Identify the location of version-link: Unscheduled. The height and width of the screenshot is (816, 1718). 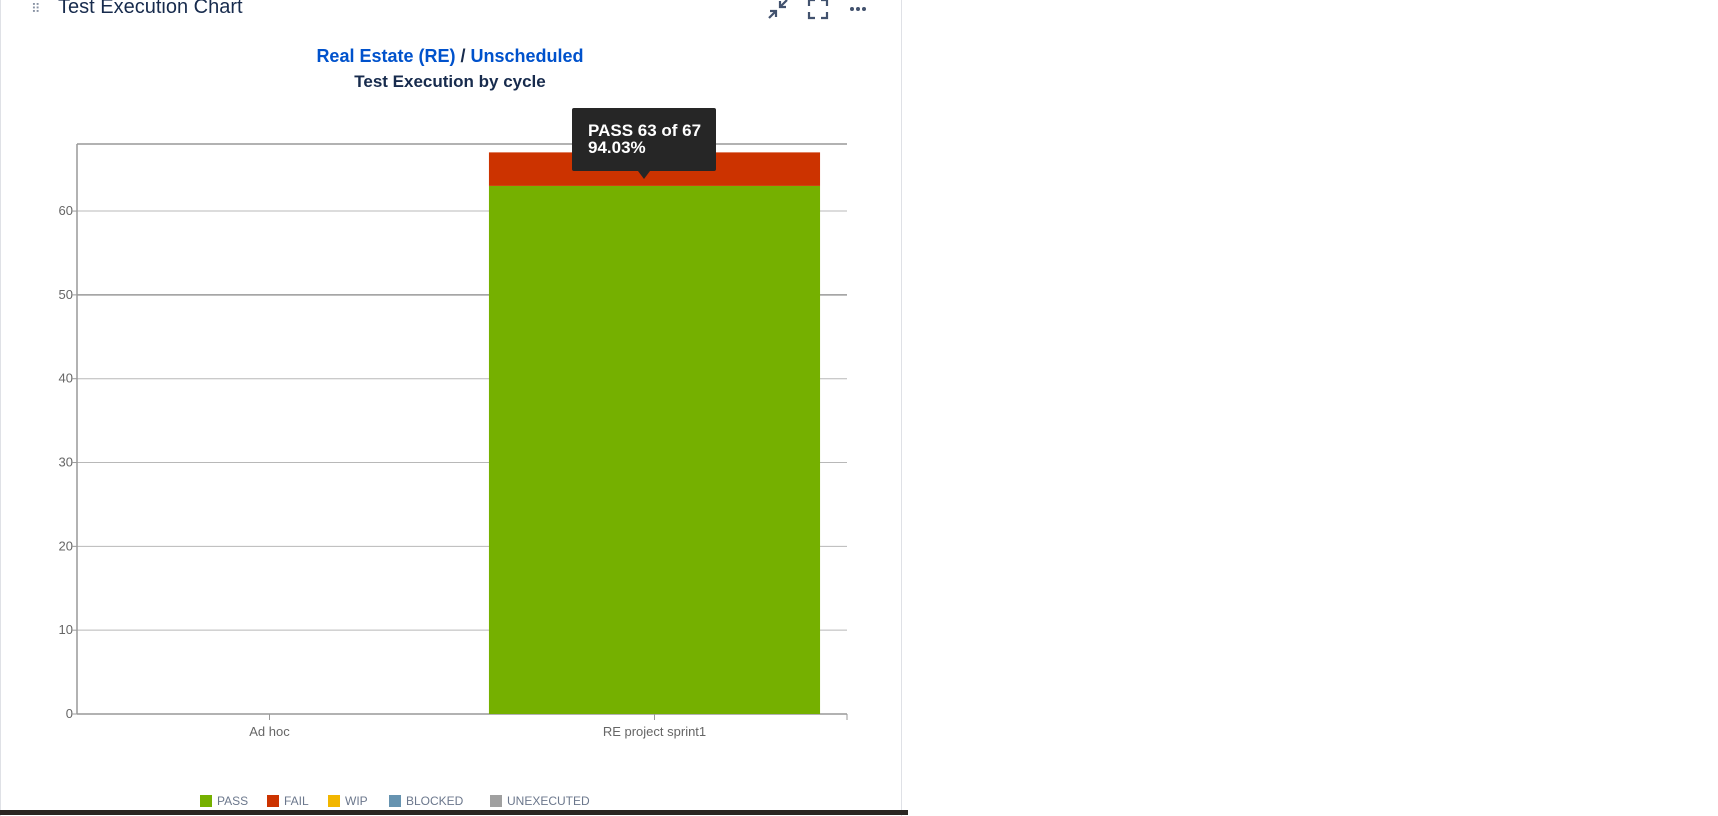
(527, 56).